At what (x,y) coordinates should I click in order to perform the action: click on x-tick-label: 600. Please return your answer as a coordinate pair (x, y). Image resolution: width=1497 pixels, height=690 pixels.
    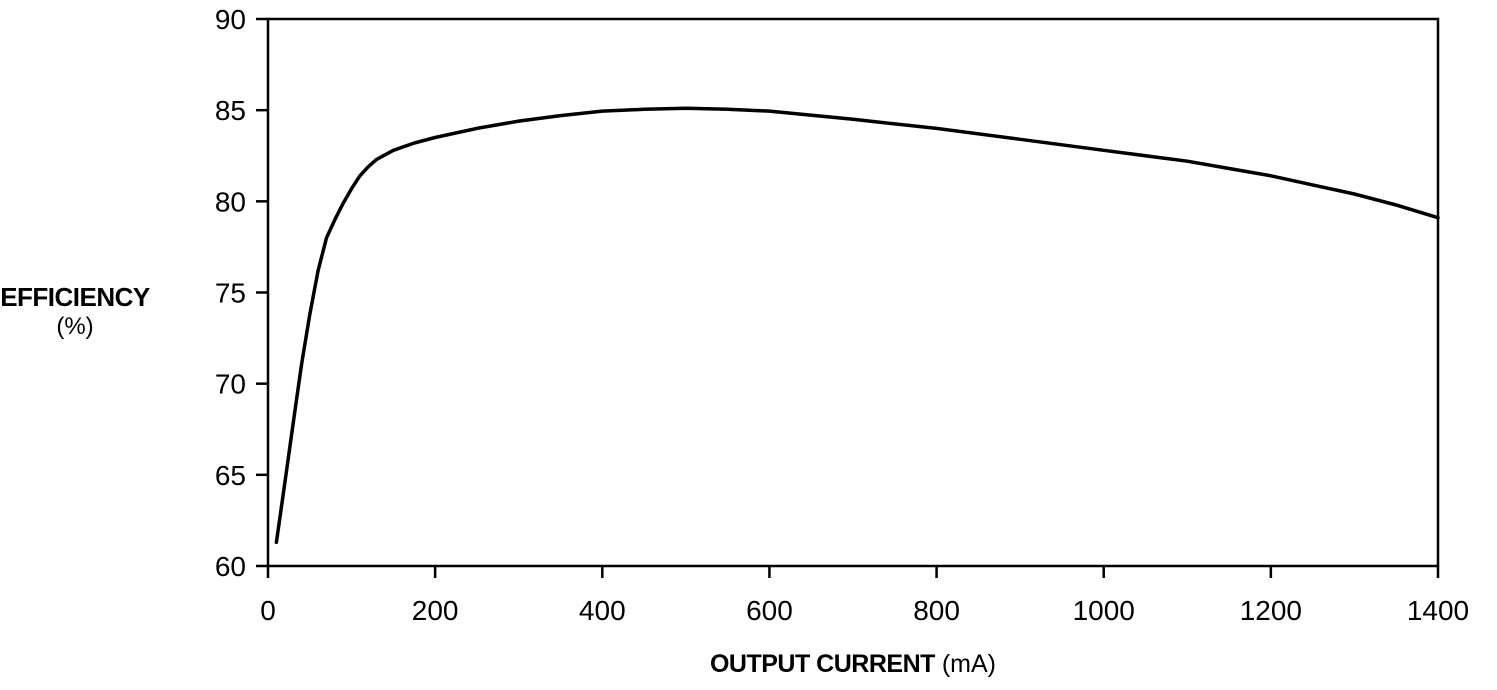
    Looking at the image, I should click on (769, 610).